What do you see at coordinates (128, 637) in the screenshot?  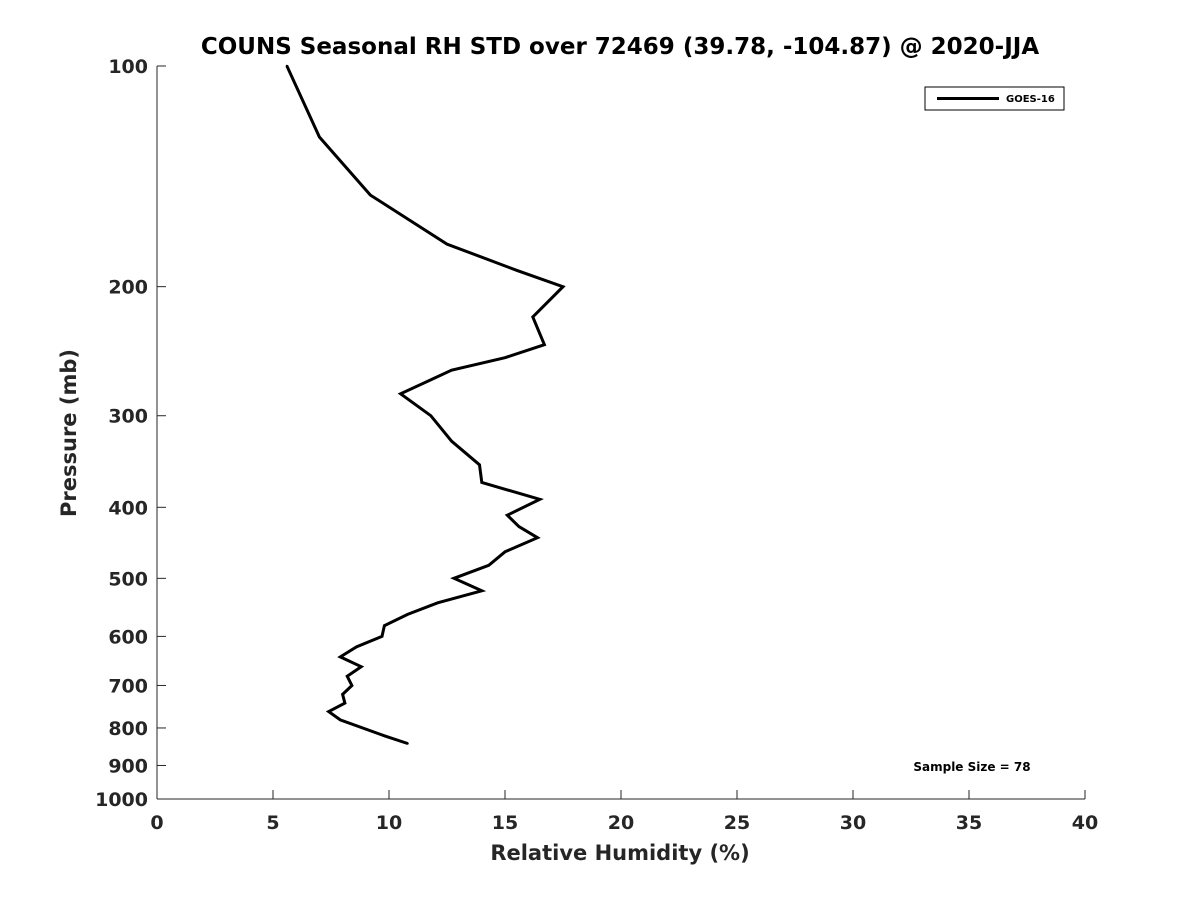 I see `y-tick-label: 600` at bounding box center [128, 637].